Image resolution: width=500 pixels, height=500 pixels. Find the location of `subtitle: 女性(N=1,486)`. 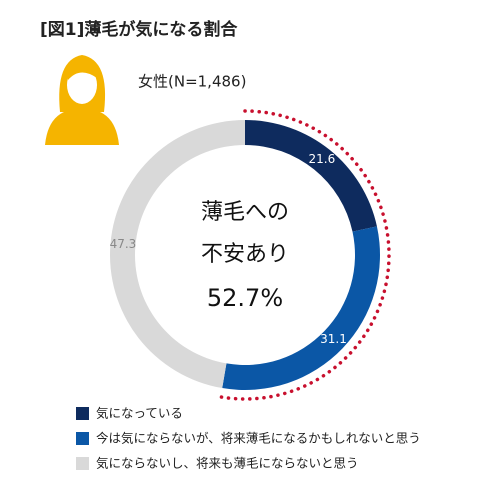

subtitle: 女性(N=1,486) is located at coordinates (192, 82).